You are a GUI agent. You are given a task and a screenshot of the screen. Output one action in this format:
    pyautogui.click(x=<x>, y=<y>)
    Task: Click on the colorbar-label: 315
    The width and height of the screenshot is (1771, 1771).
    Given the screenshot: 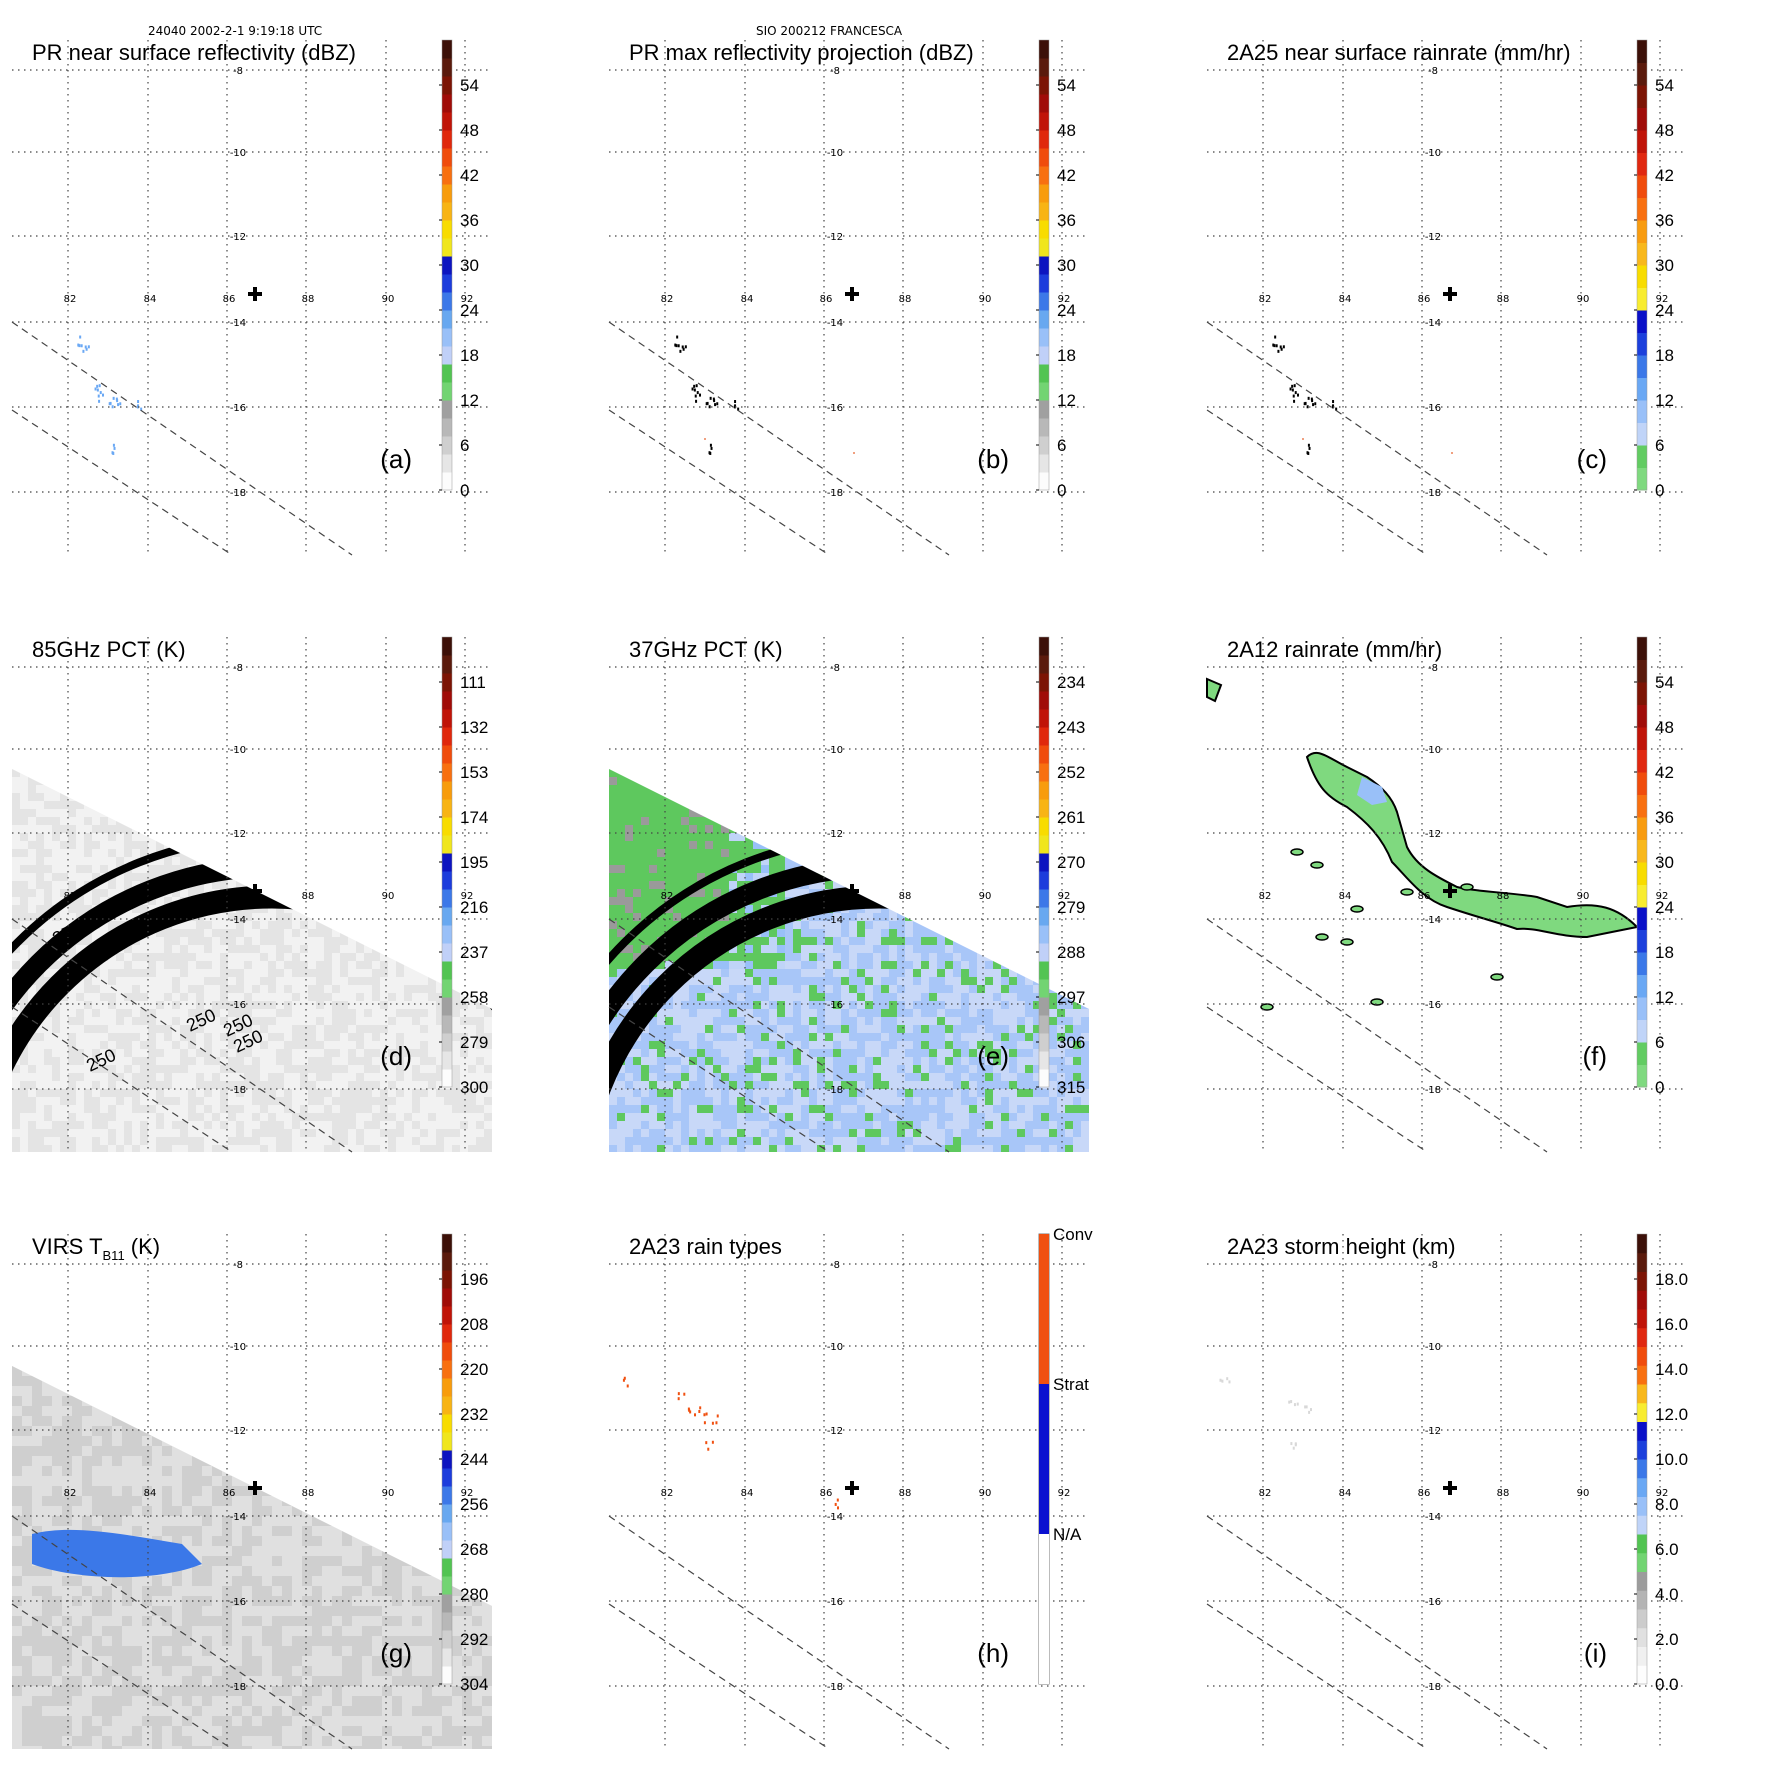 What is the action you would take?
    pyautogui.click(x=1071, y=1087)
    